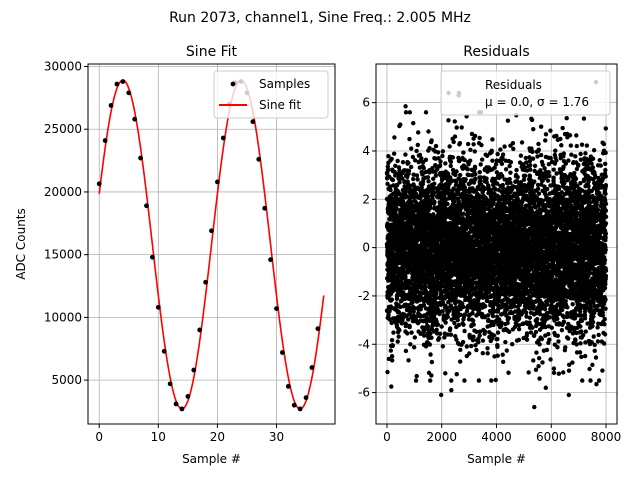 Image resolution: width=640 pixels, height=480 pixels. What do you see at coordinates (63, 192) in the screenshot?
I see `y-tick-label: 20000` at bounding box center [63, 192].